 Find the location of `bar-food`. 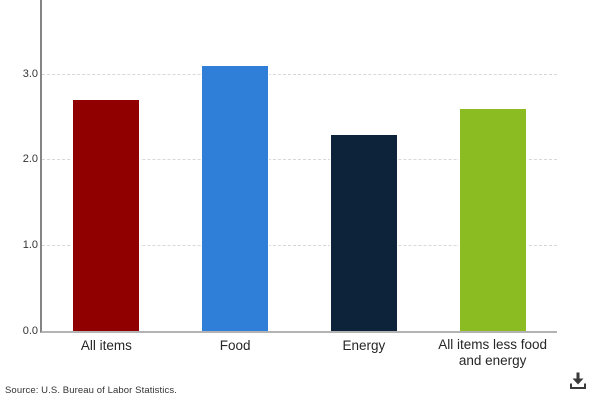

bar-food is located at coordinates (235, 198).